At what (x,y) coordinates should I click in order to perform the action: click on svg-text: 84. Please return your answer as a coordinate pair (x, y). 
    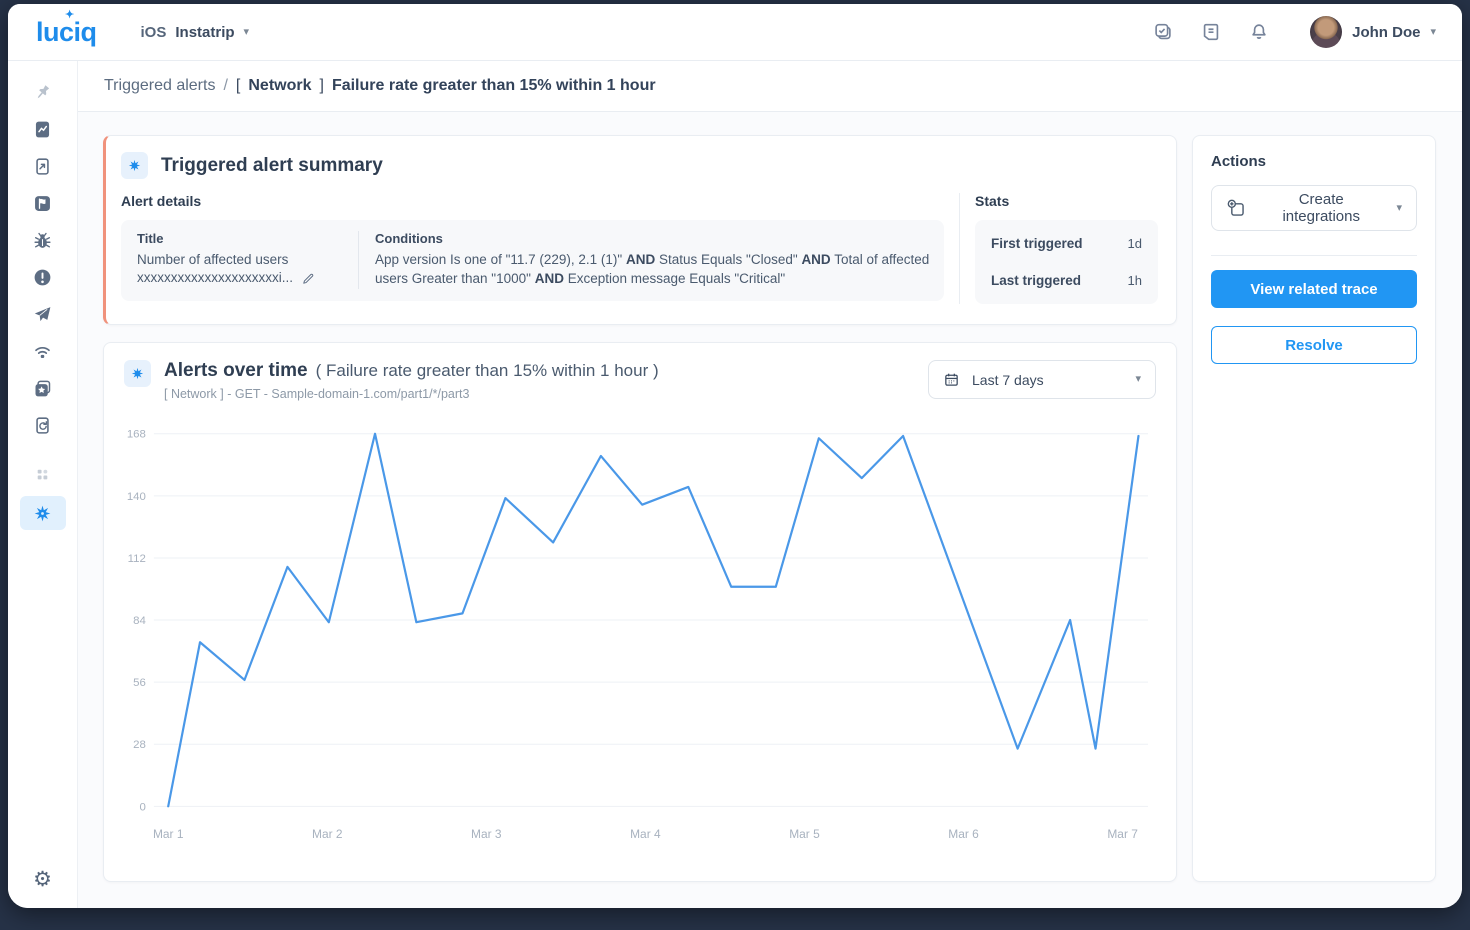
    Looking at the image, I should click on (139, 621).